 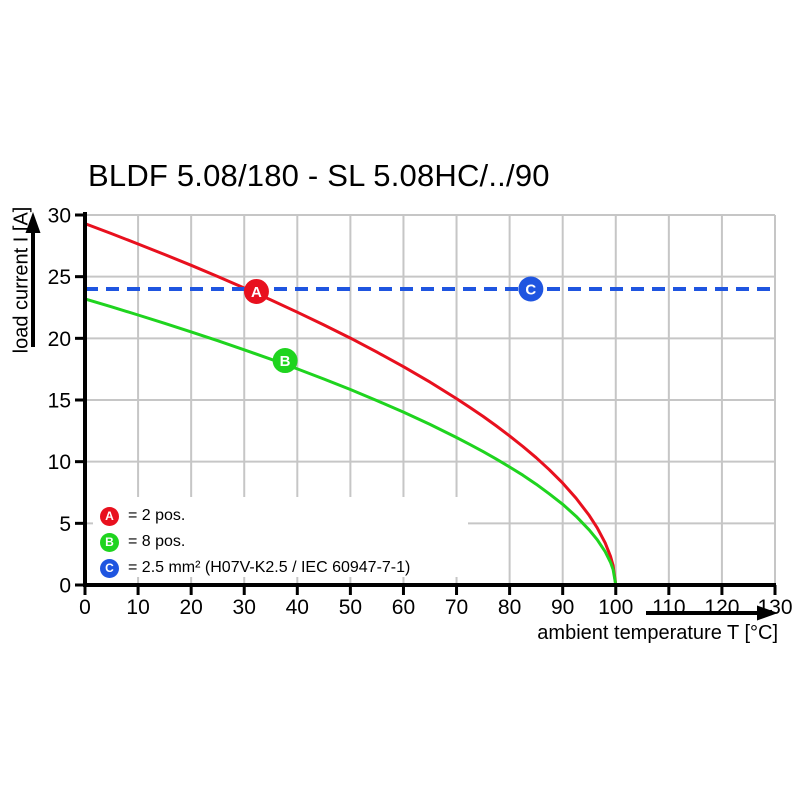 I want to click on legend-item-a: A = 2 pos., so click(x=255, y=516).